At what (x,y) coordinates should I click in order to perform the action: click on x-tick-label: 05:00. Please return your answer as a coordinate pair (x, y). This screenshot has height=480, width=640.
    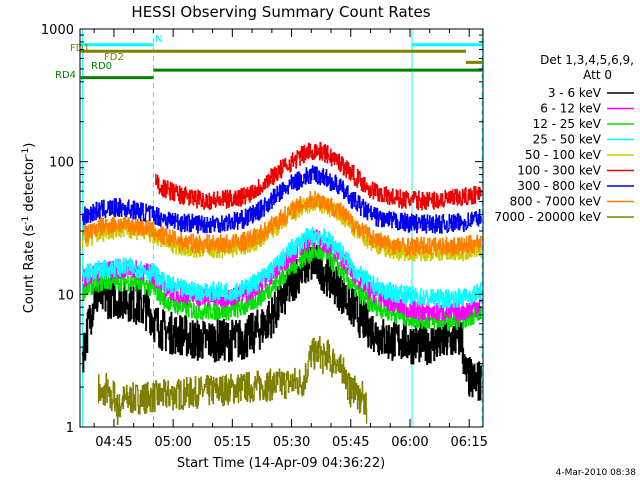
    Looking at the image, I should click on (172, 442).